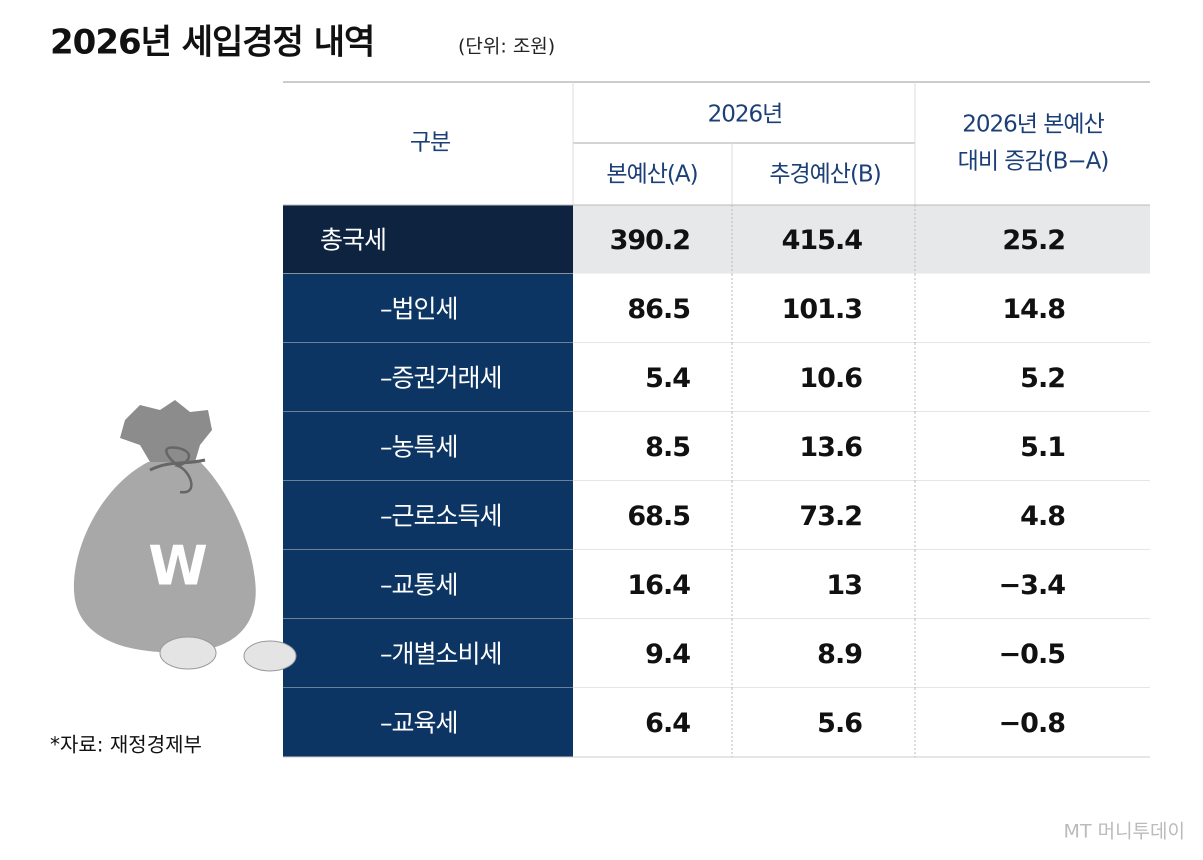  What do you see at coordinates (1042, 447) in the screenshot?
I see `cell-value: 5.1` at bounding box center [1042, 447].